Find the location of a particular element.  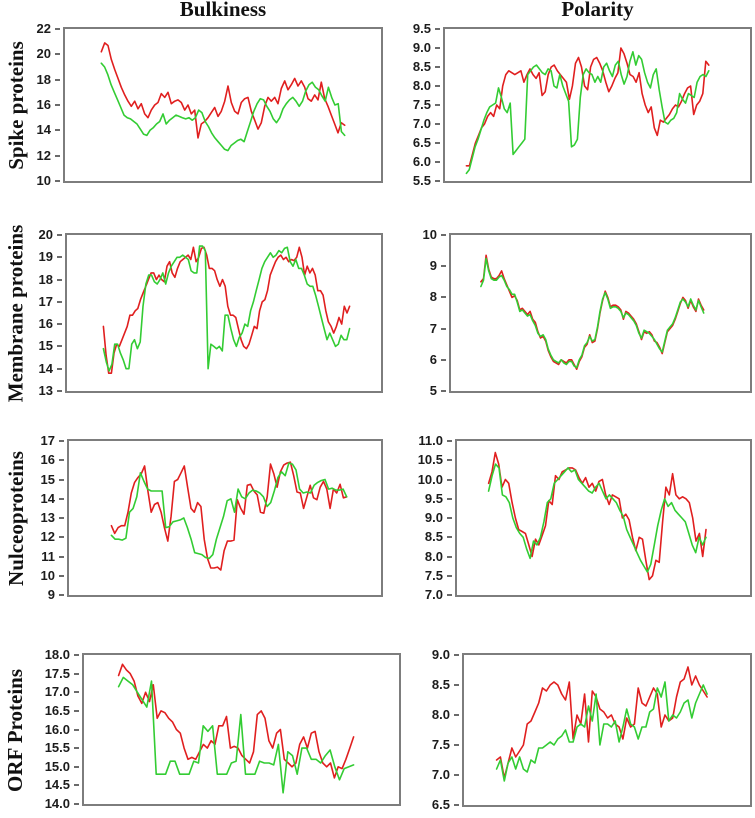

y-axis: 11.0 10.5 10.0 9.5 9.0 8.5 8.0 7.5 7.0 is located at coordinates (428, 518).